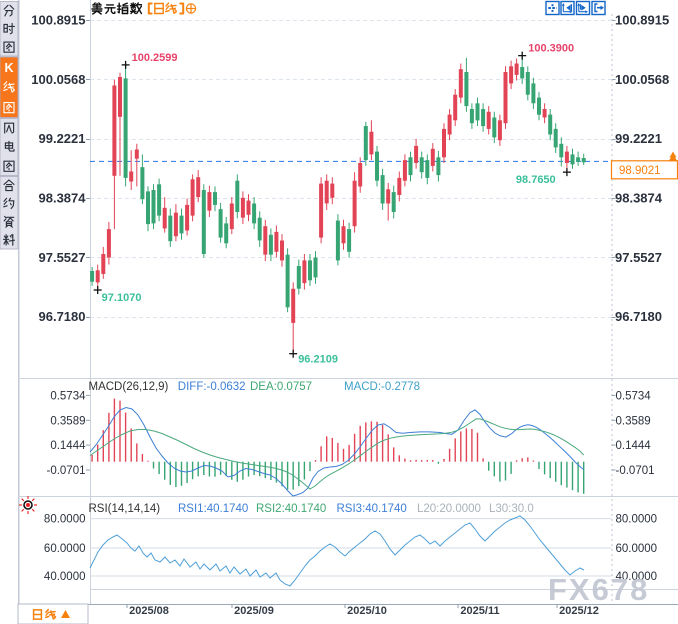  What do you see at coordinates (511, 509) in the screenshot?
I see `svg-text: L30:30.0` at bounding box center [511, 509].